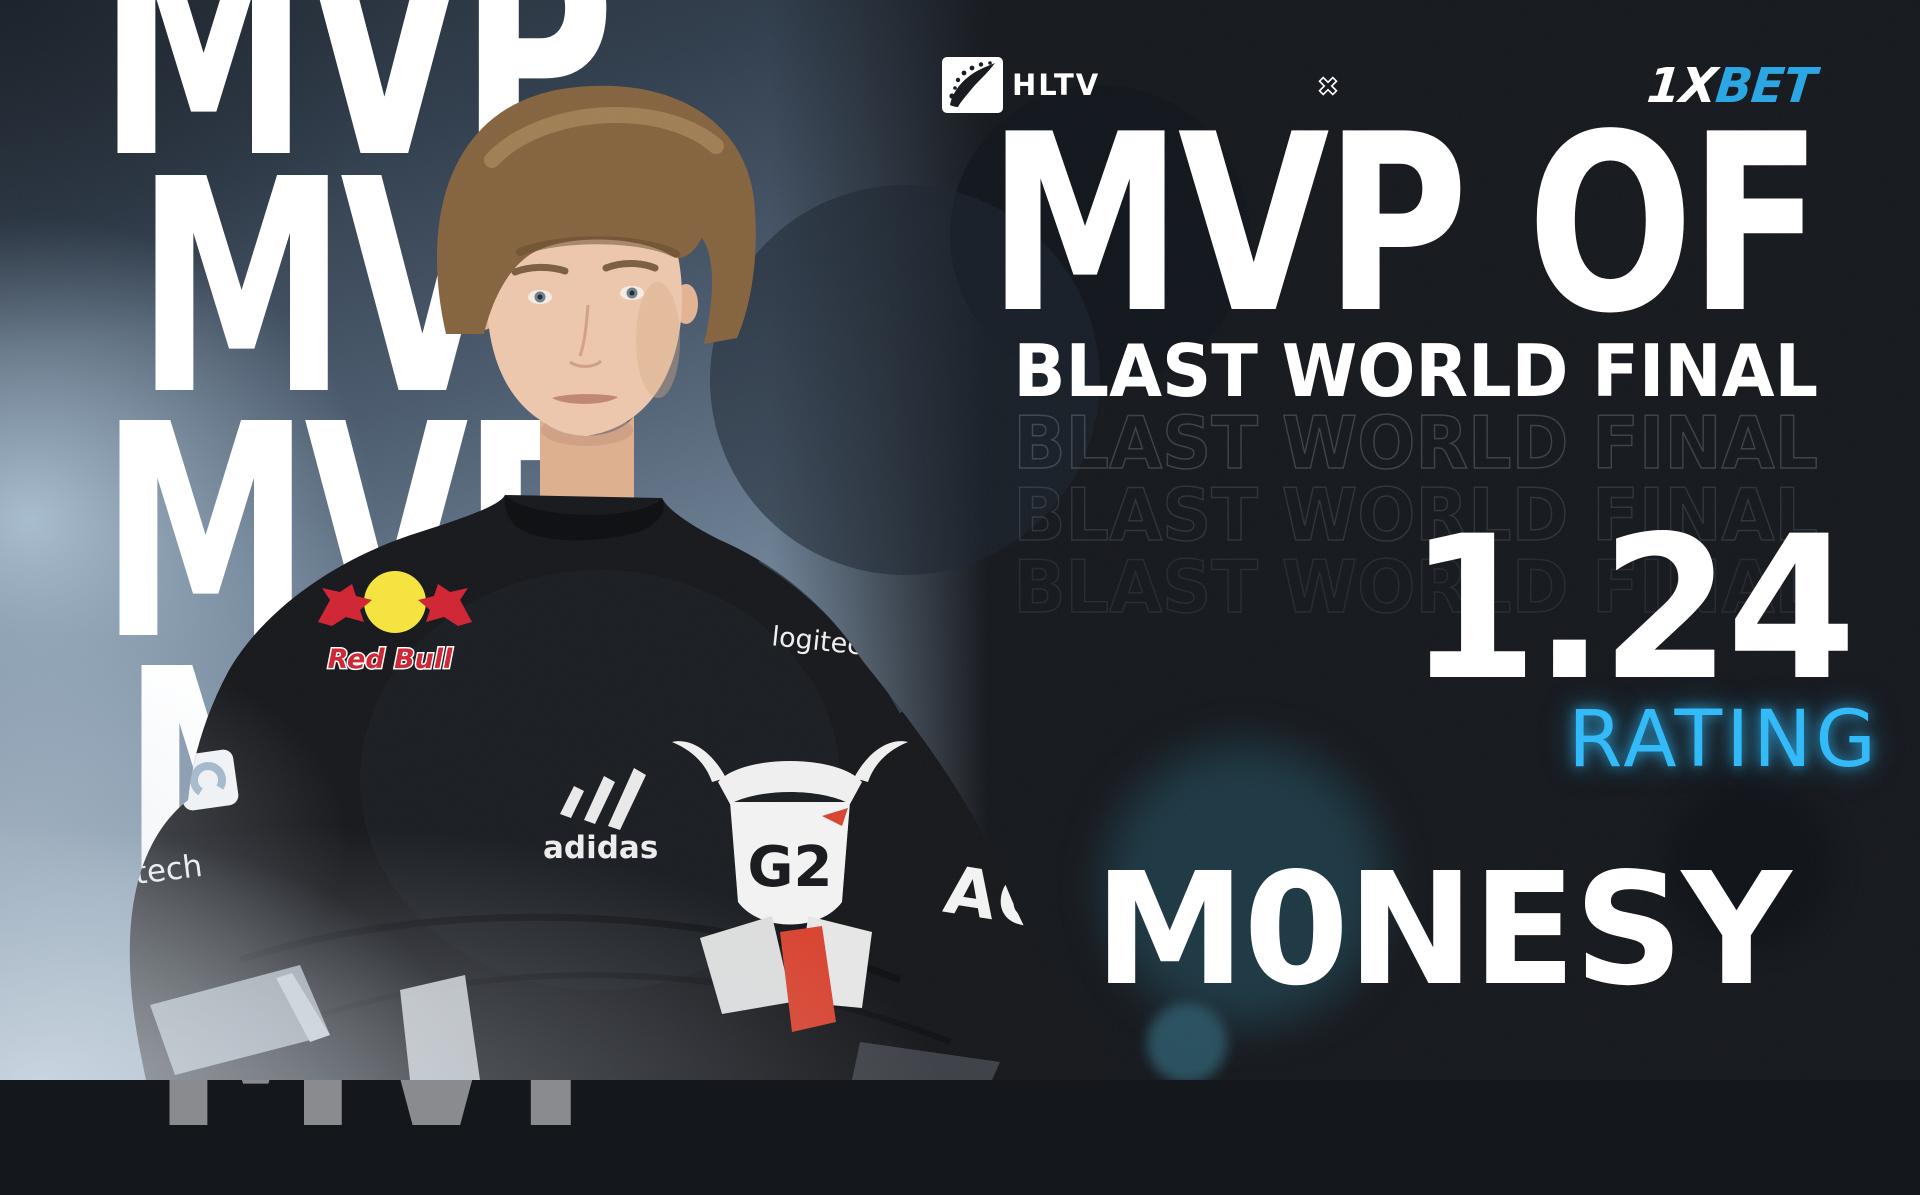 The width and height of the screenshot is (1920, 1195). Describe the element at coordinates (1415, 371) in the screenshot. I see `title-event-name: BLAST WORLD FINAL` at that location.